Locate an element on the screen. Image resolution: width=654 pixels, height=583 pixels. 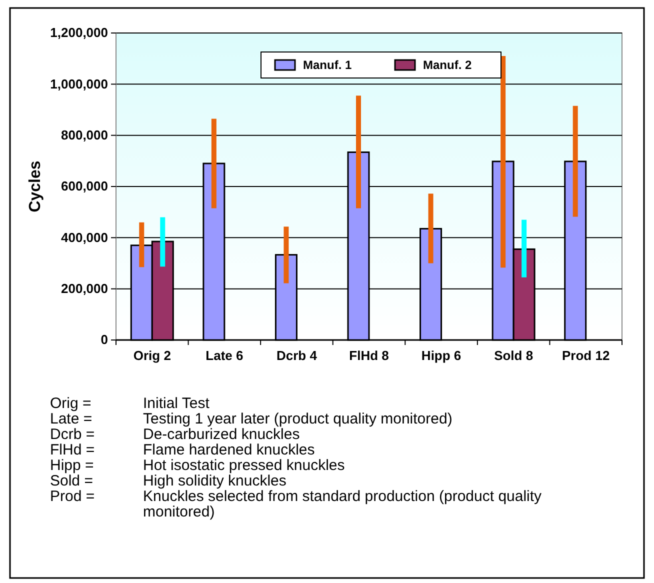
y-tick-label: 800,000 is located at coordinates (84, 134).